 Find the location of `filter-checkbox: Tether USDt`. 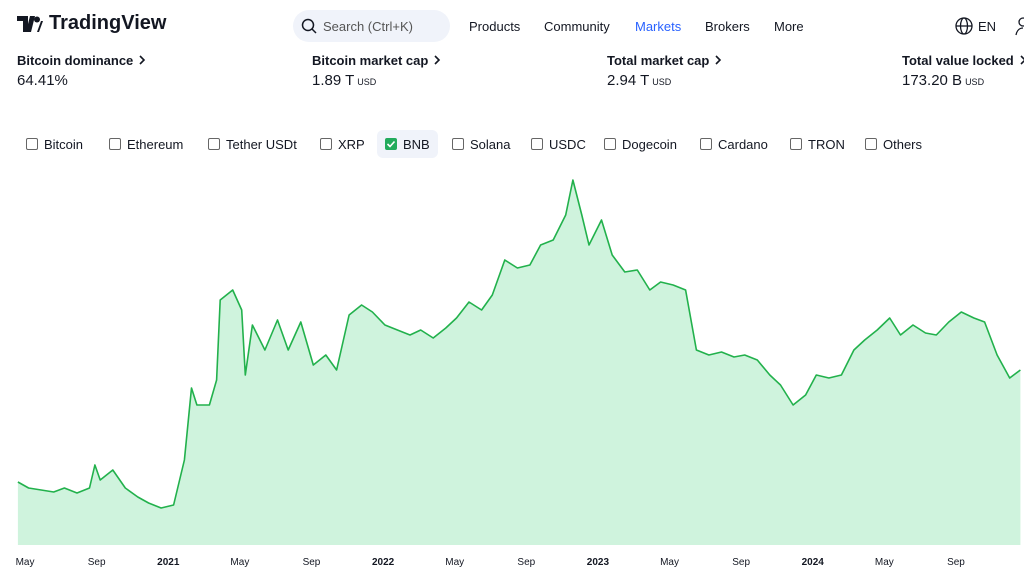

filter-checkbox: Tether USDt is located at coordinates (252, 144).